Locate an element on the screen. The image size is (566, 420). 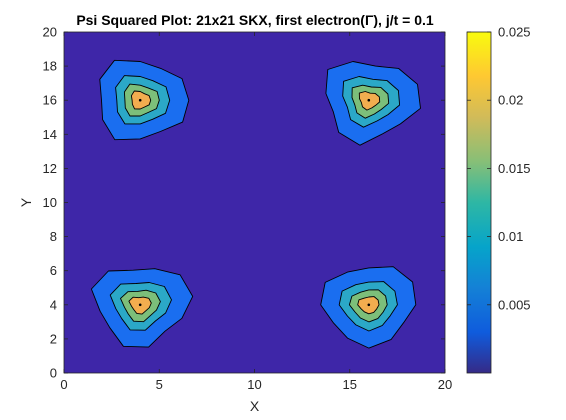
y-tick-label: 12 is located at coordinates (50, 168).